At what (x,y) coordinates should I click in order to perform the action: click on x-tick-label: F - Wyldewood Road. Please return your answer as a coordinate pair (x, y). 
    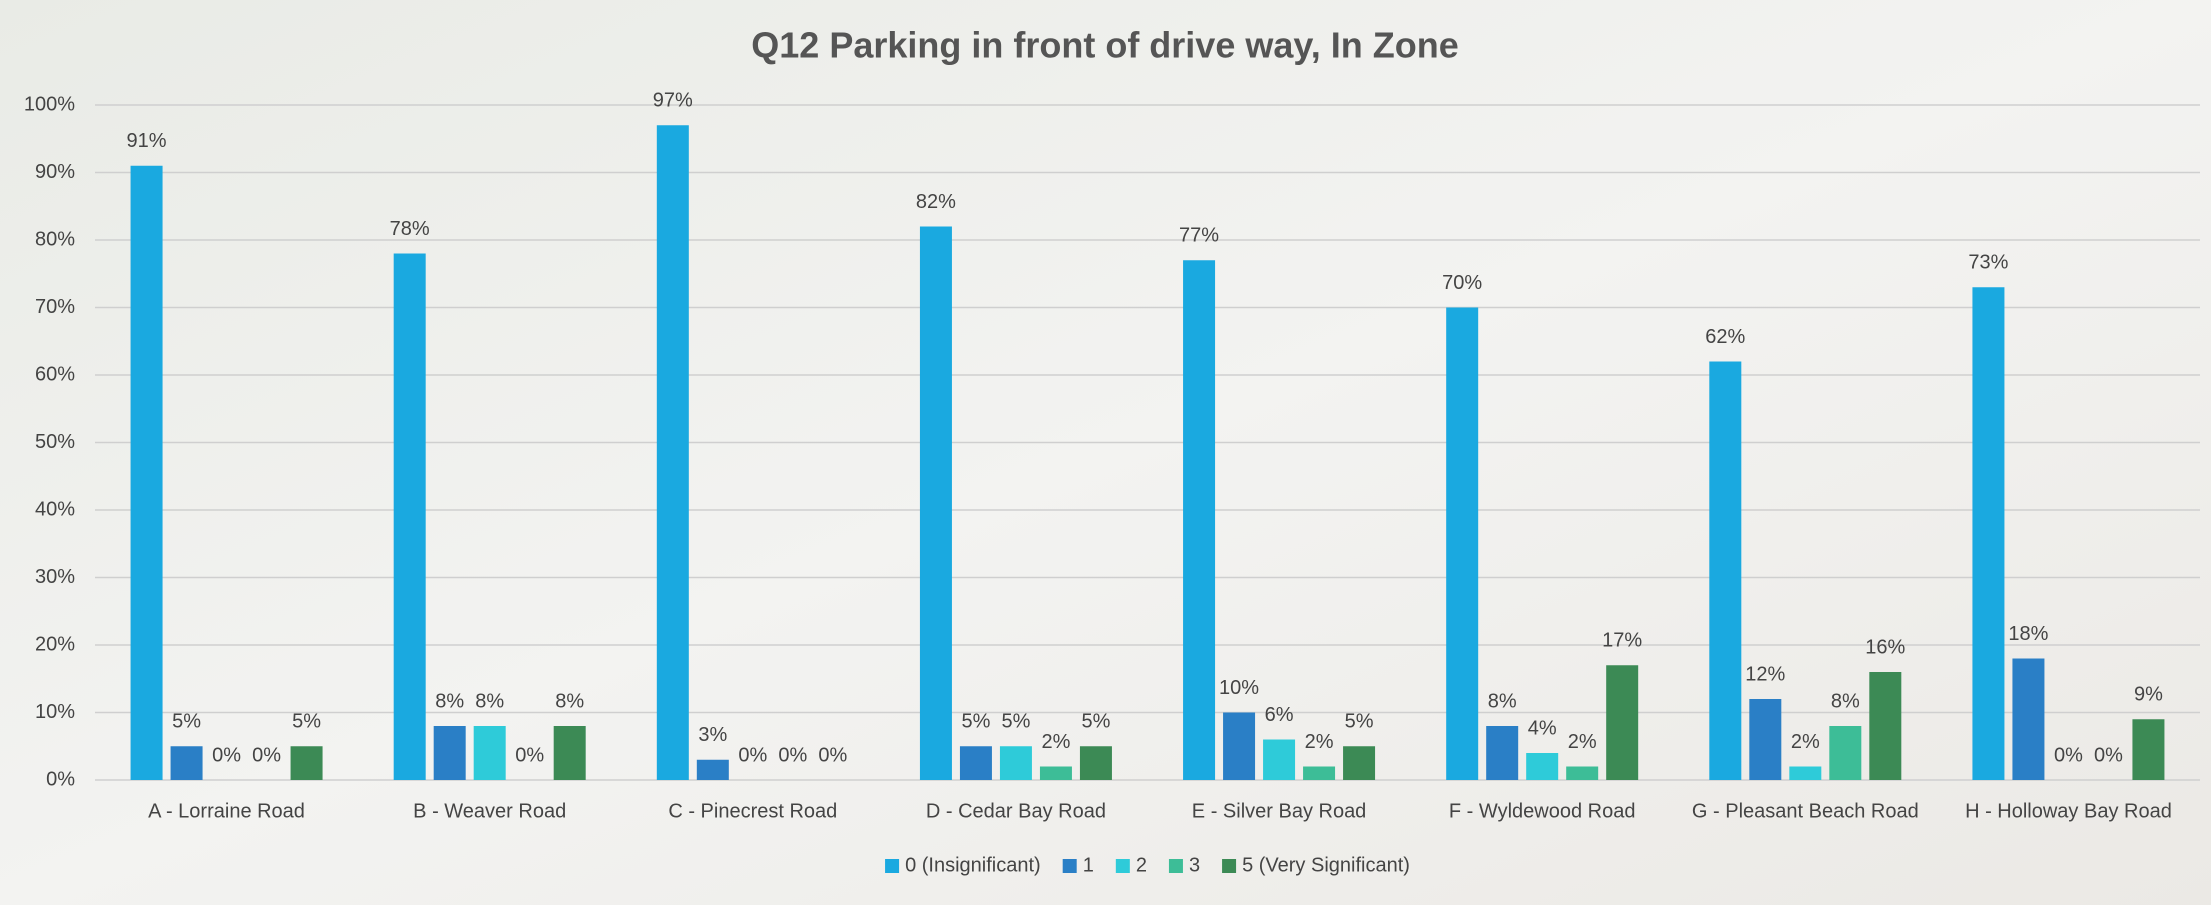
    Looking at the image, I should click on (1542, 811).